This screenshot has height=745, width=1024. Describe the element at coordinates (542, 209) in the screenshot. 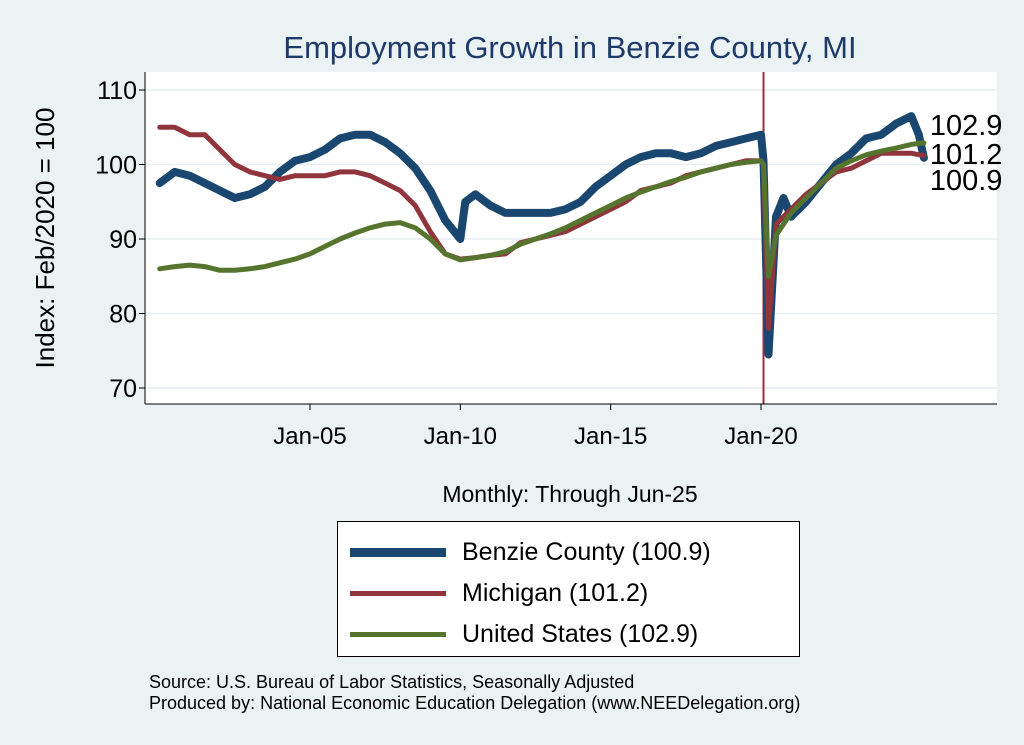

I see `series-line-us` at that location.